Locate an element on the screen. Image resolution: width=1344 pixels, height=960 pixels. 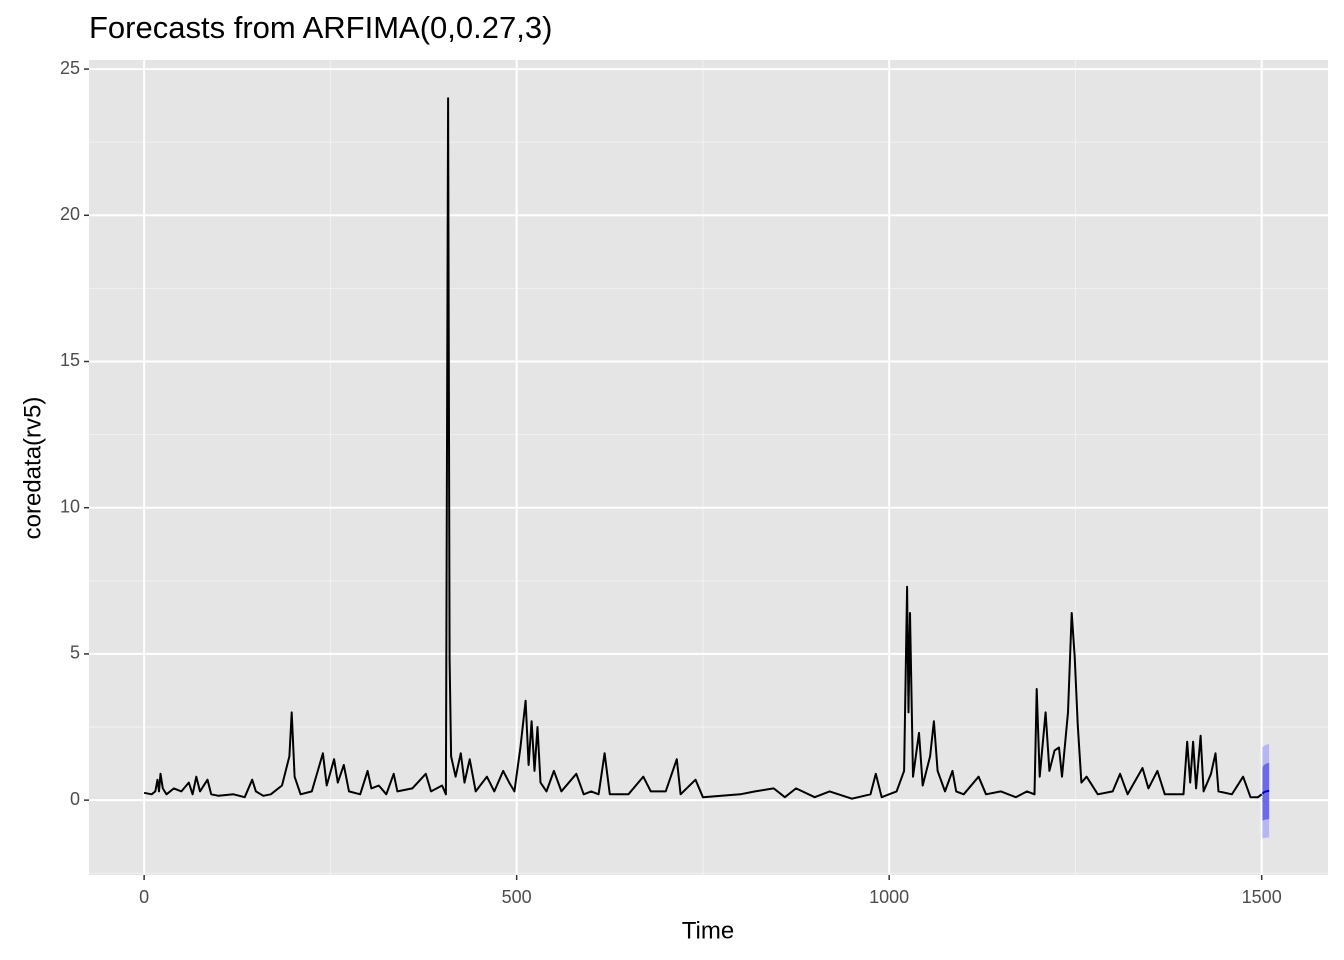
y-tick-label: 10 is located at coordinates (70, 506).